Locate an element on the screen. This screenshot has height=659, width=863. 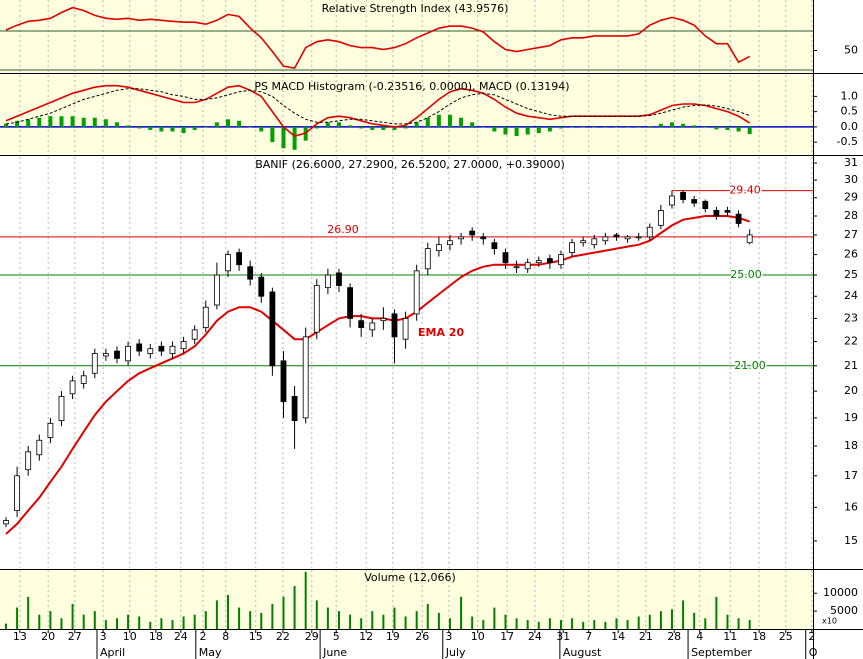
x-tick-label: 24 is located at coordinates (181, 636).